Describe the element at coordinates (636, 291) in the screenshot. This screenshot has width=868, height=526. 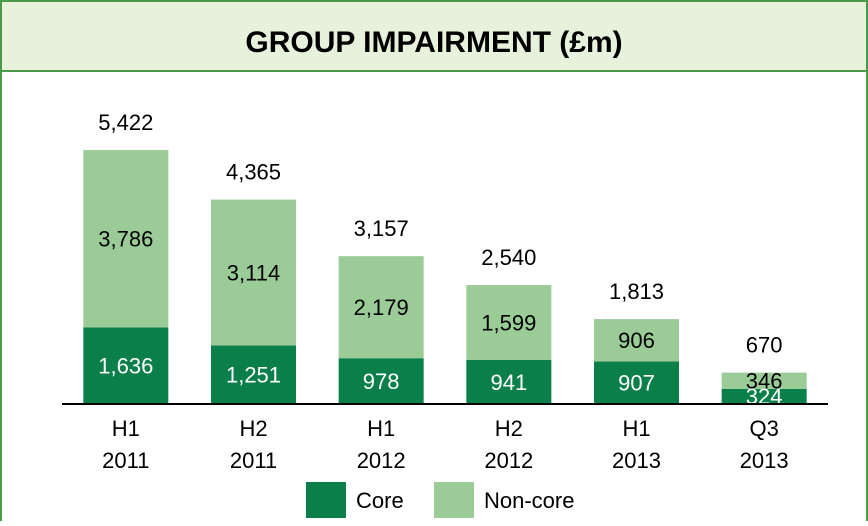
I see `total-label: 1,813` at that location.